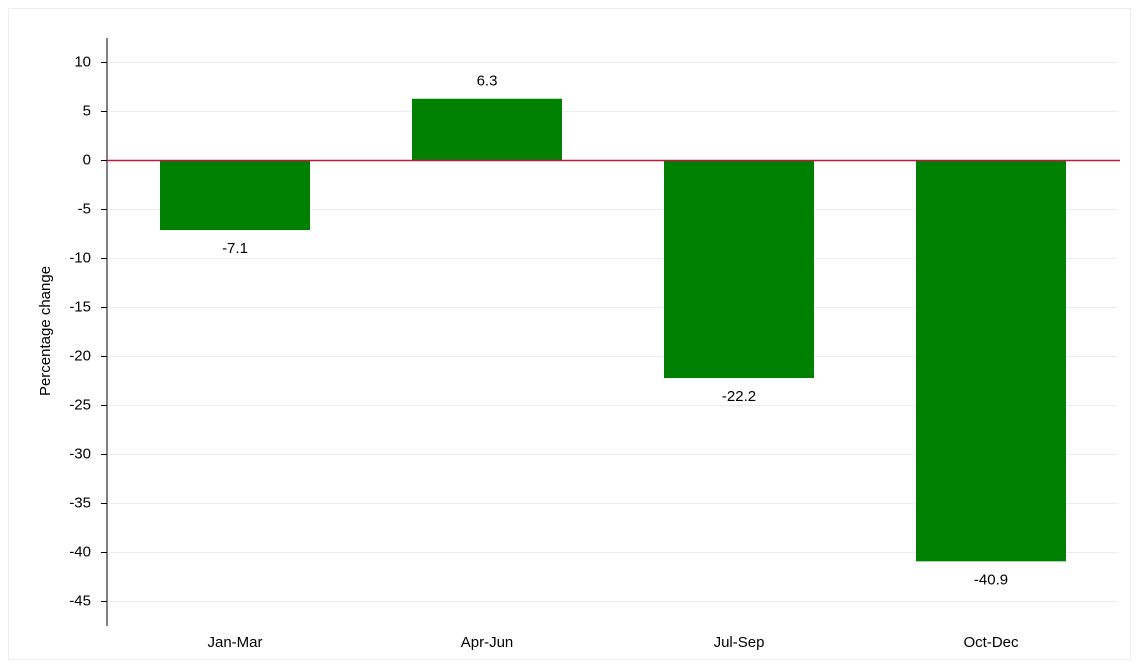  What do you see at coordinates (80, 355) in the screenshot?
I see `y-tick-label: -20` at bounding box center [80, 355].